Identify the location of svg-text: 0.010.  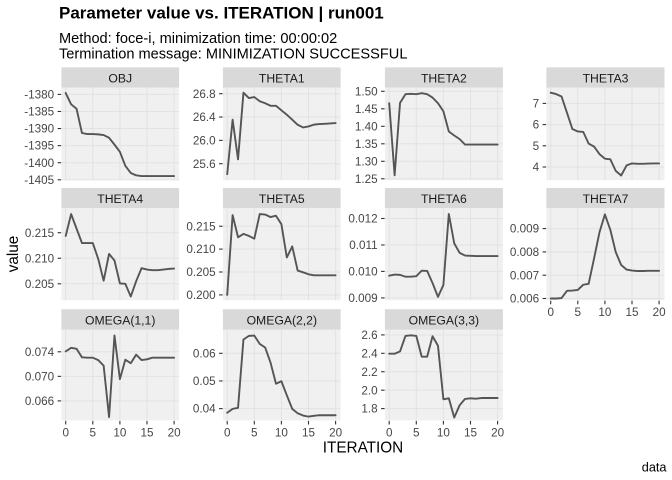
(363, 272).